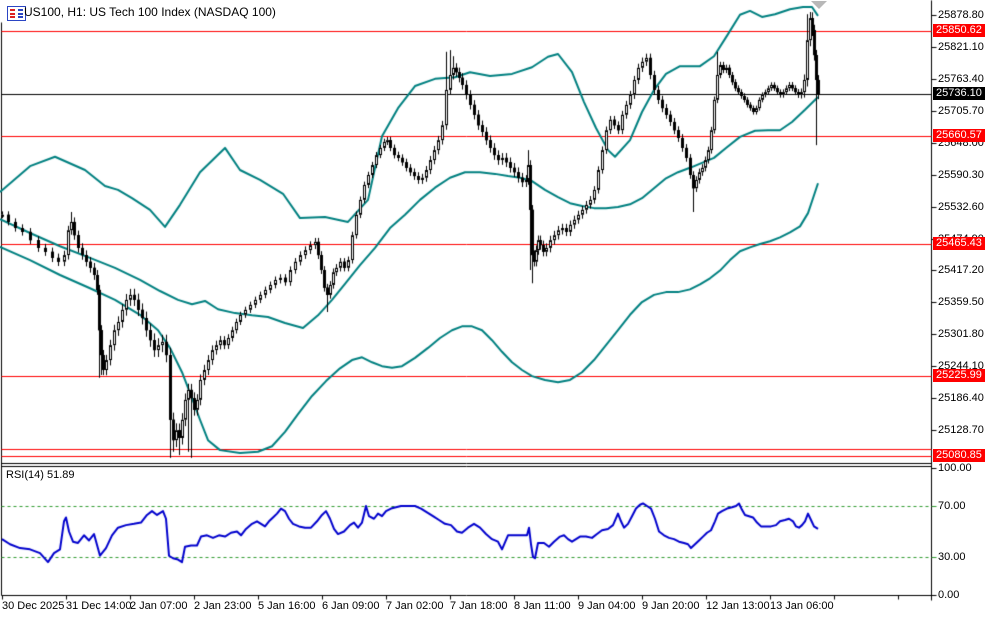 This screenshot has height=618, width=994. I want to click on level-price-badge: 25850.62, so click(959, 30).